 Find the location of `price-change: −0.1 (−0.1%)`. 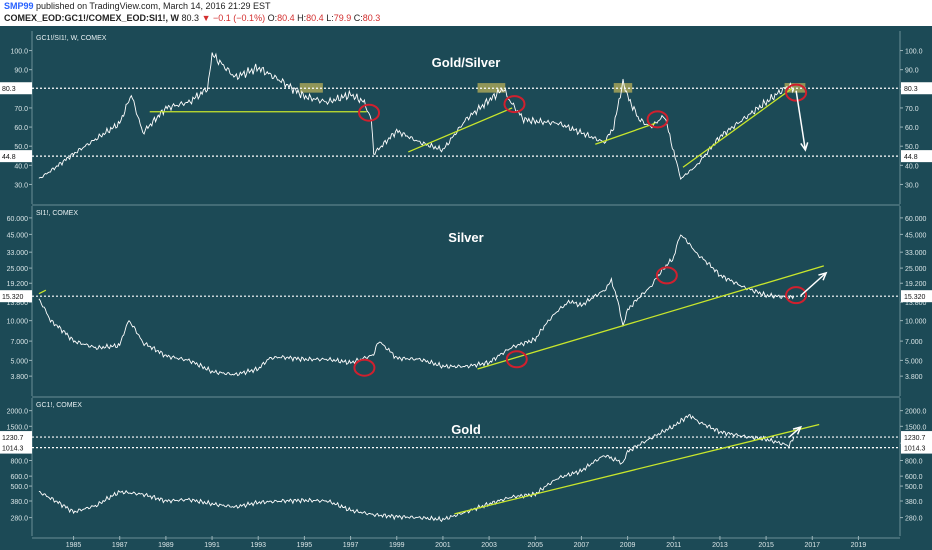

price-change: −0.1 (−0.1%) is located at coordinates (239, 18).